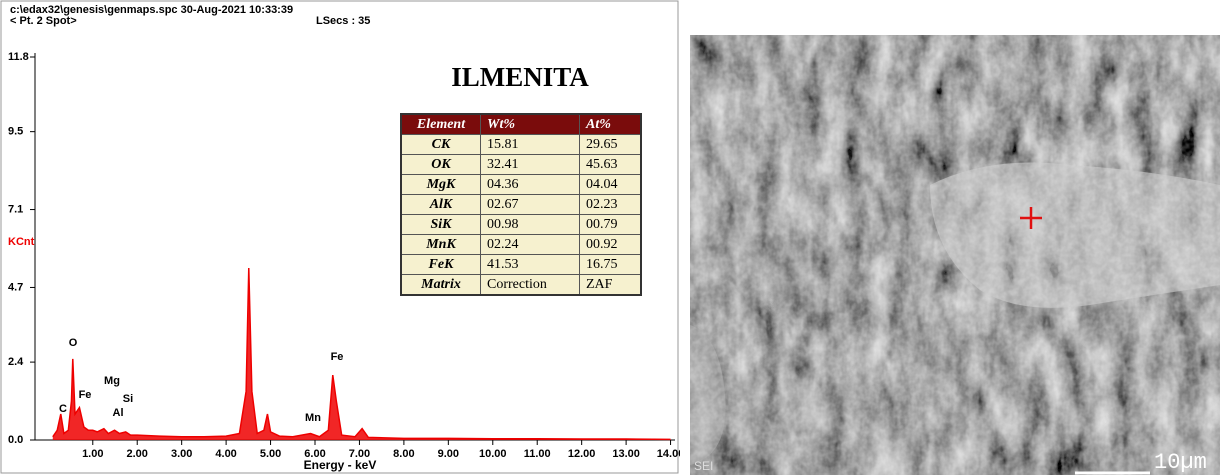  What do you see at coordinates (21, 242) in the screenshot?
I see `y-axis-label: KCnt` at bounding box center [21, 242].